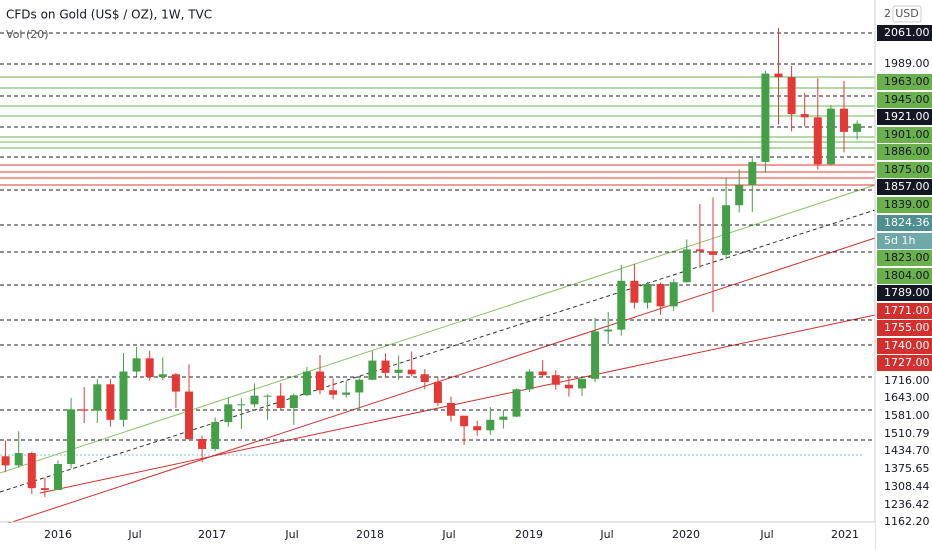 The height and width of the screenshot is (550, 932). Describe the element at coordinates (907, 486) in the screenshot. I see `price-label: 1308.44` at that location.